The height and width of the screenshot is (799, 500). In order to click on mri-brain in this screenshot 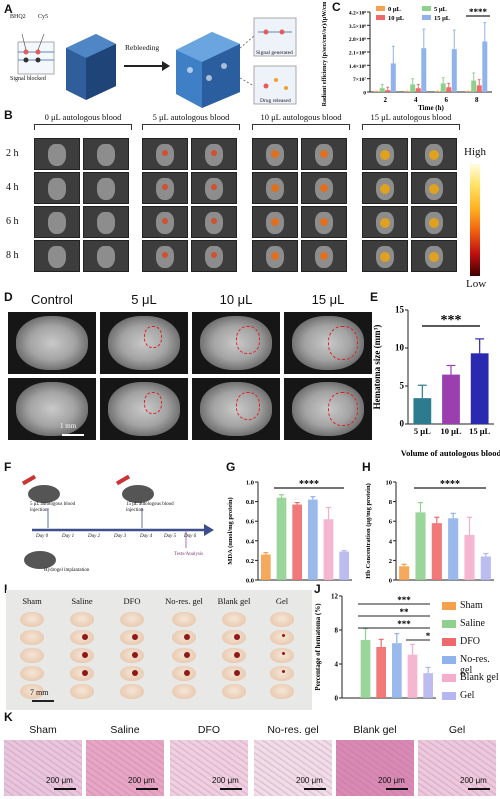, I will do `click(144, 409)`.